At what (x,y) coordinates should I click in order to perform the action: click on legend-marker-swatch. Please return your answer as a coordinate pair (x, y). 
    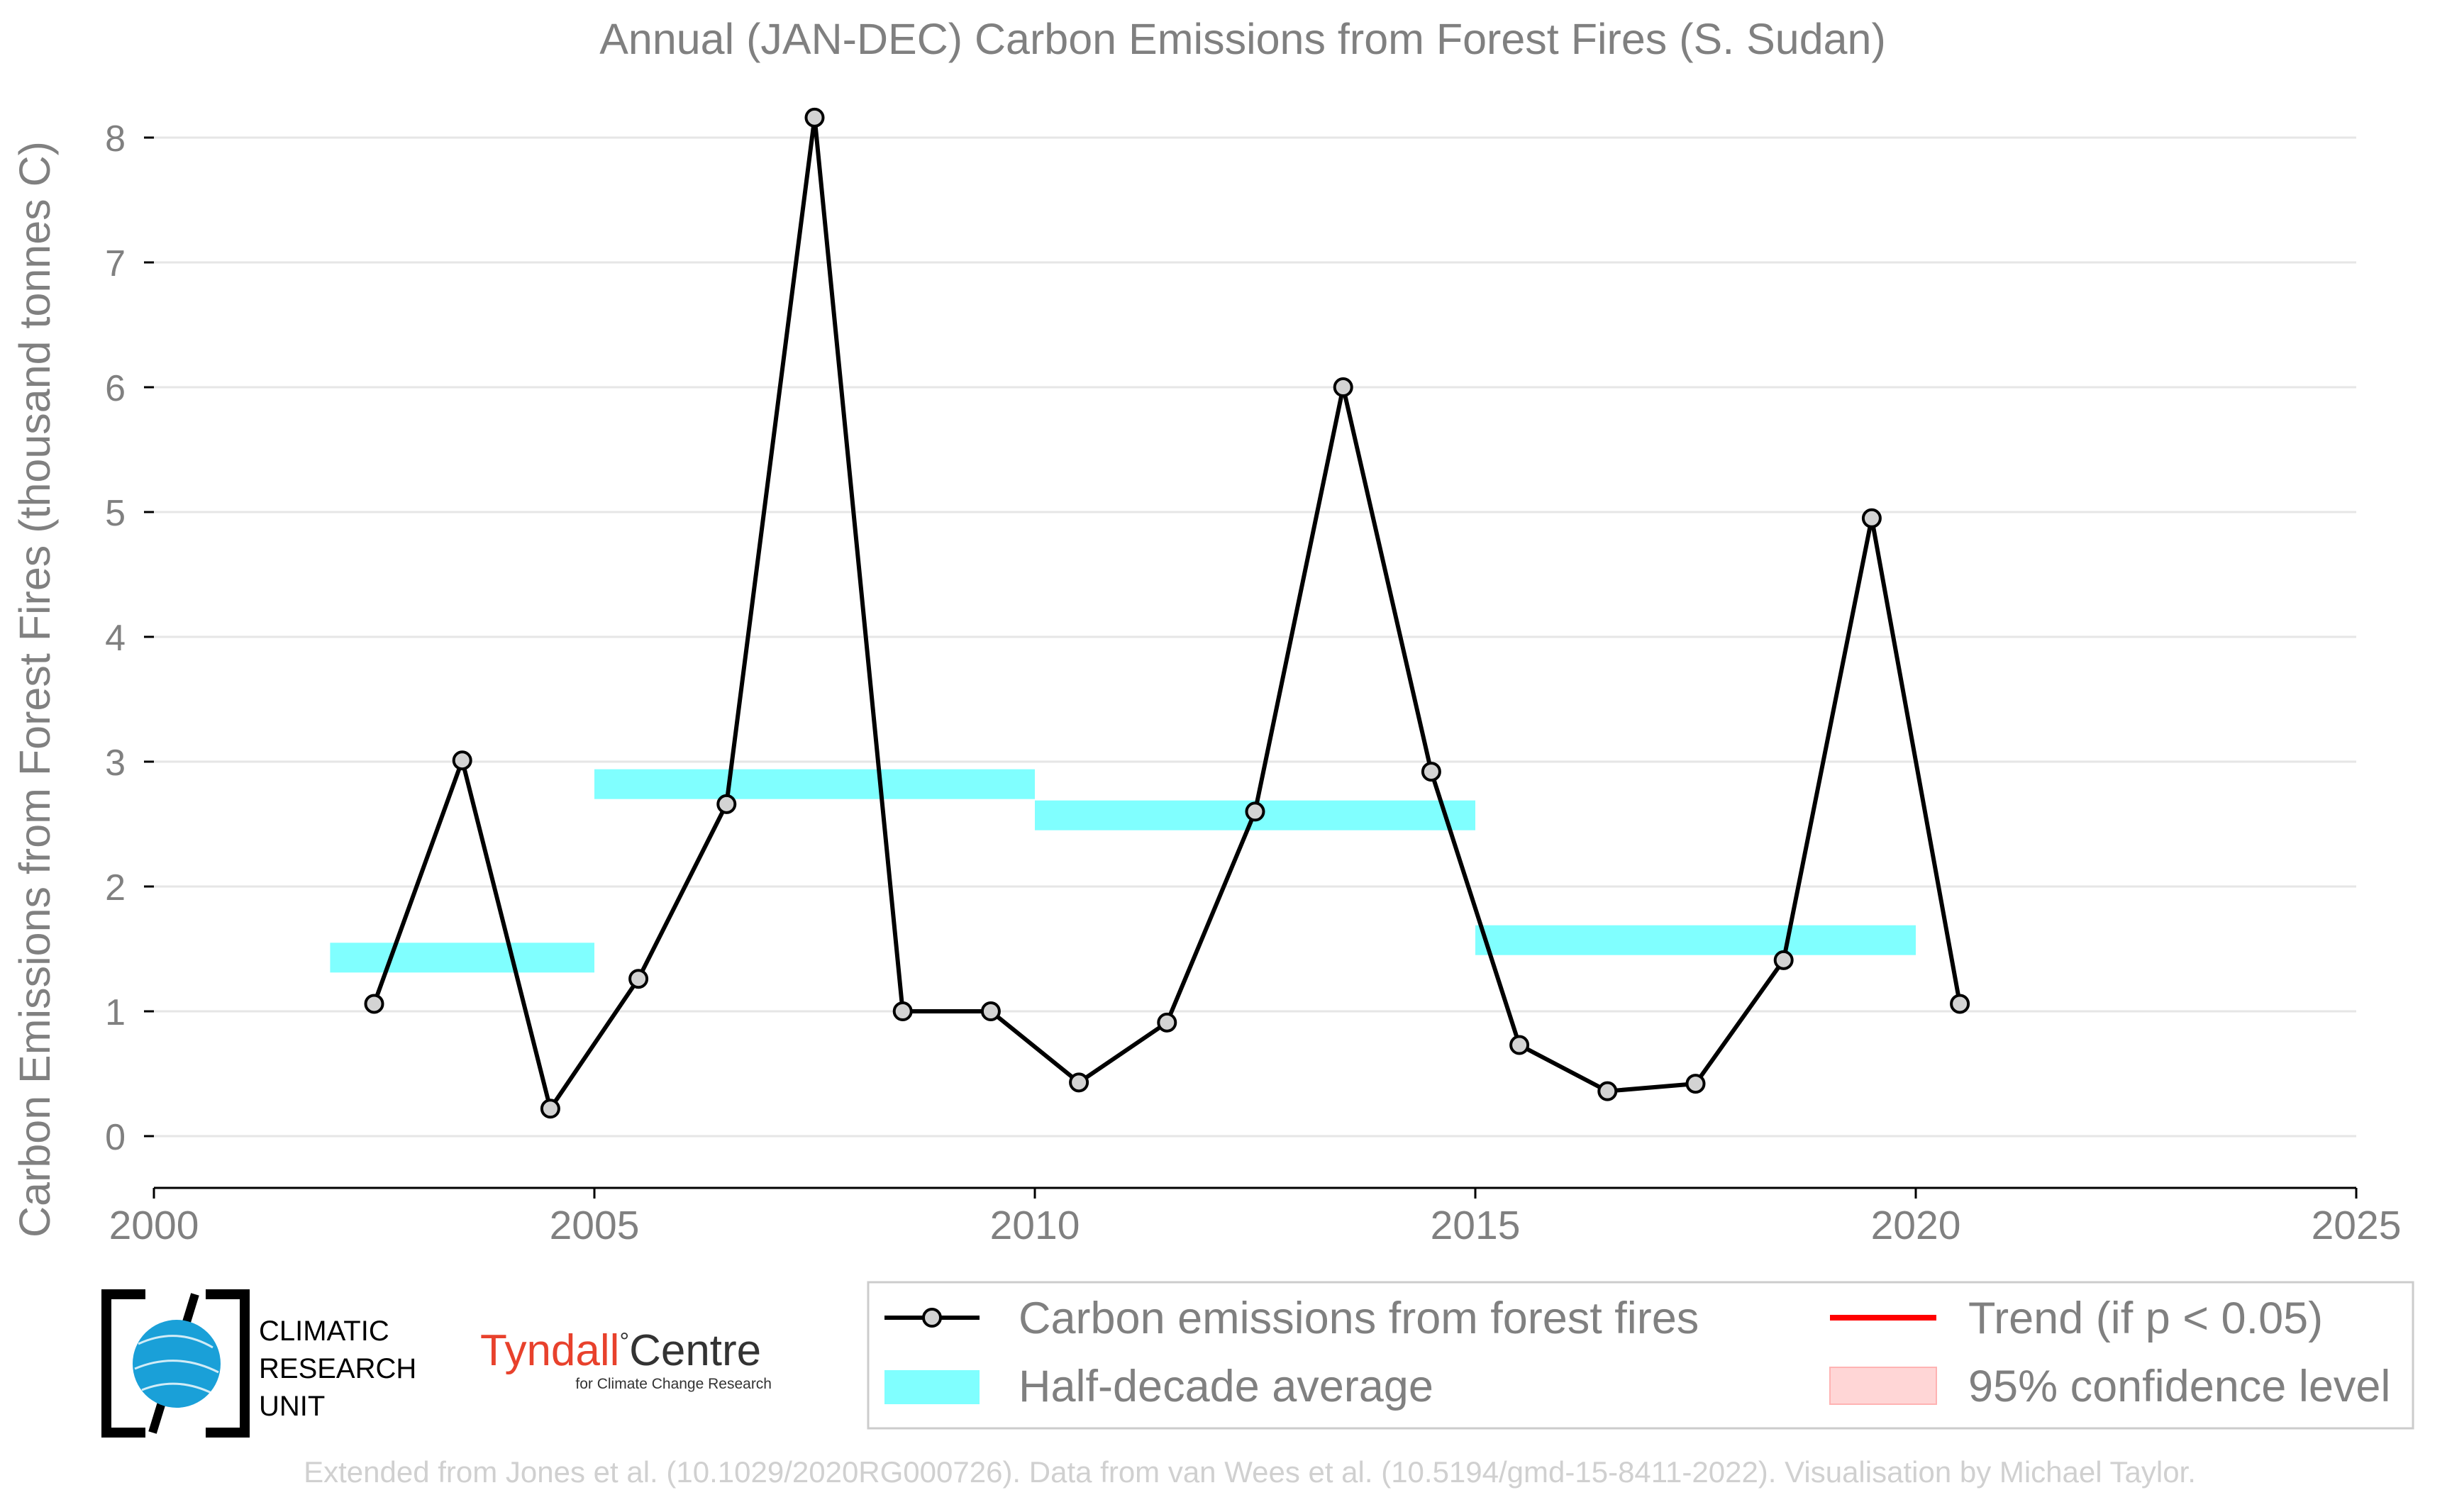
    Looking at the image, I should click on (932, 1318).